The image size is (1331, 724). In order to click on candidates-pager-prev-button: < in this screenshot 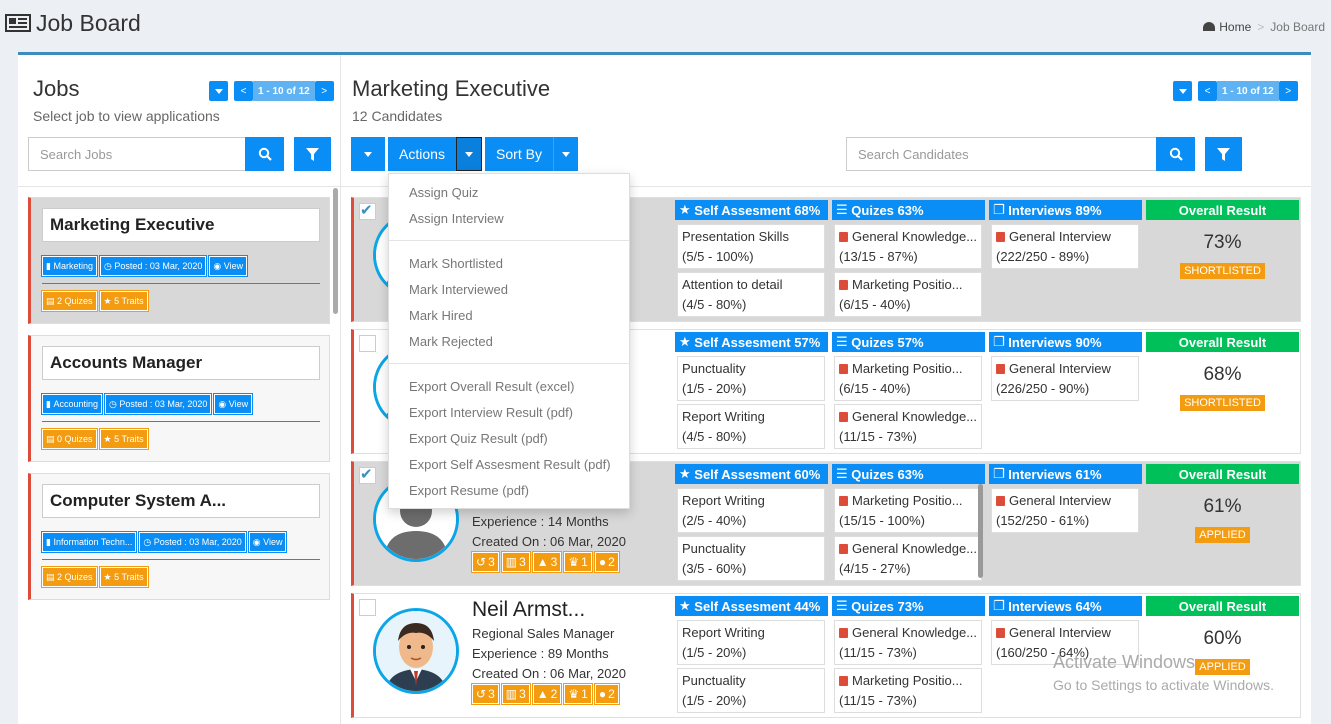, I will do `click(1207, 91)`.